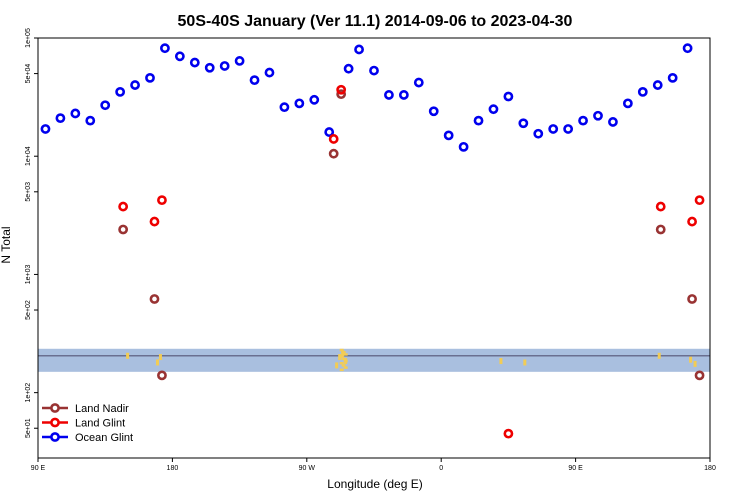 This screenshot has height=500, width=750. What do you see at coordinates (374, 484) in the screenshot?
I see `x-axis-label: Longitude (deg E)` at bounding box center [374, 484].